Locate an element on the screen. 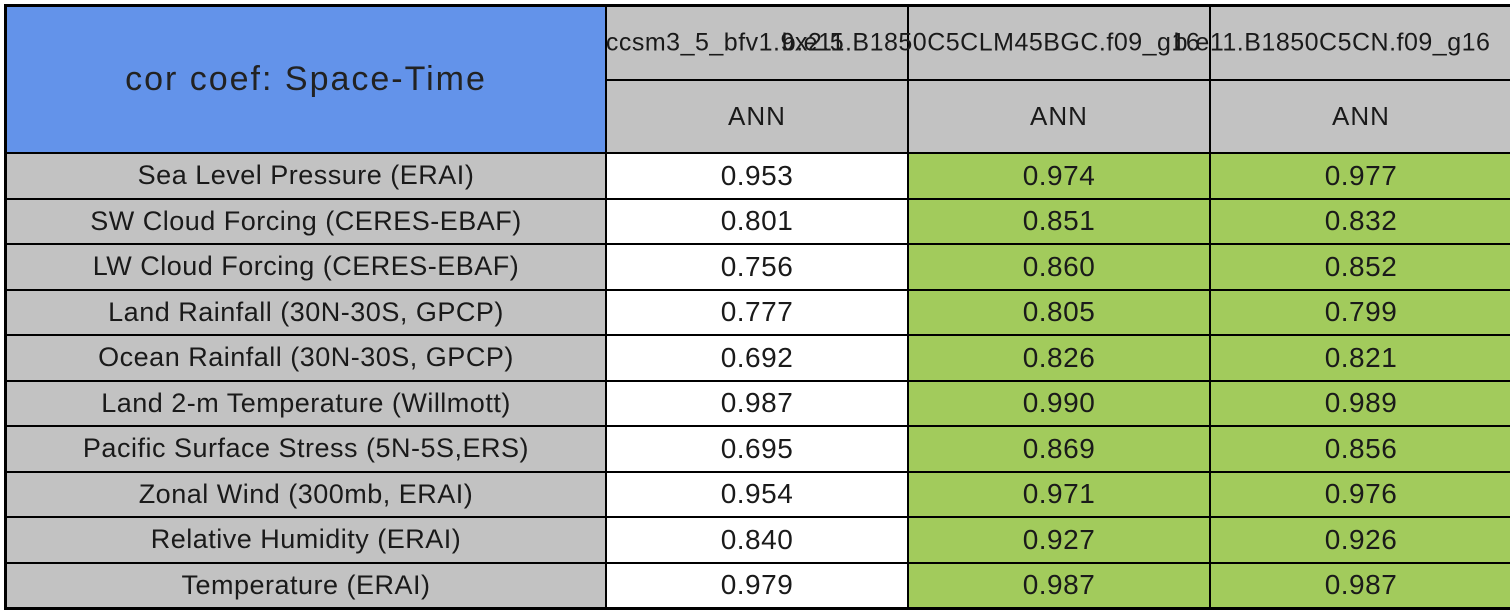 The width and height of the screenshot is (1510, 611). season-header-col3: ANN is located at coordinates (1360, 116).